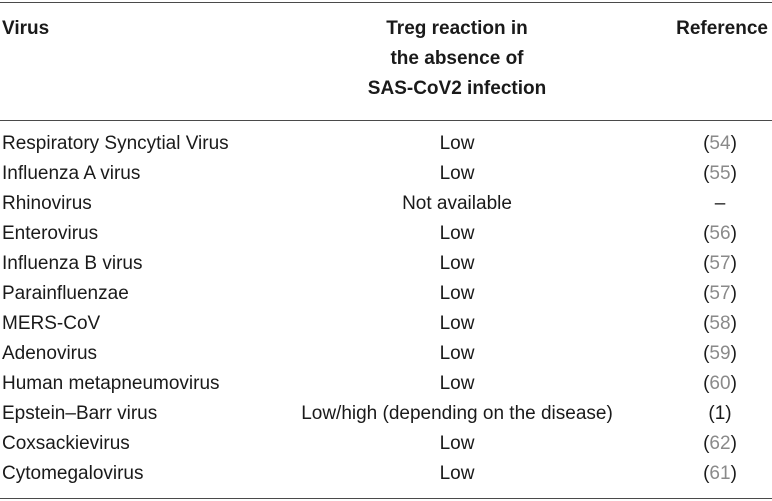 The height and width of the screenshot is (501, 772). What do you see at coordinates (66, 443) in the screenshot?
I see `cell-virus: Coxsackievirus` at bounding box center [66, 443].